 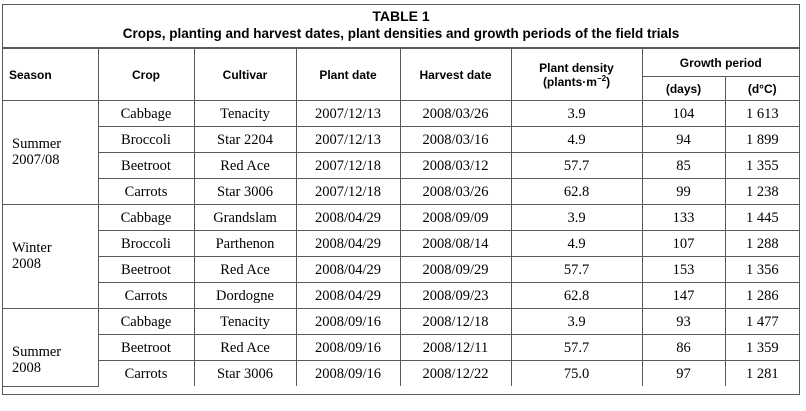 What do you see at coordinates (455, 139) in the screenshot?
I see `cell-harvest-date: 2008/03/16` at bounding box center [455, 139].